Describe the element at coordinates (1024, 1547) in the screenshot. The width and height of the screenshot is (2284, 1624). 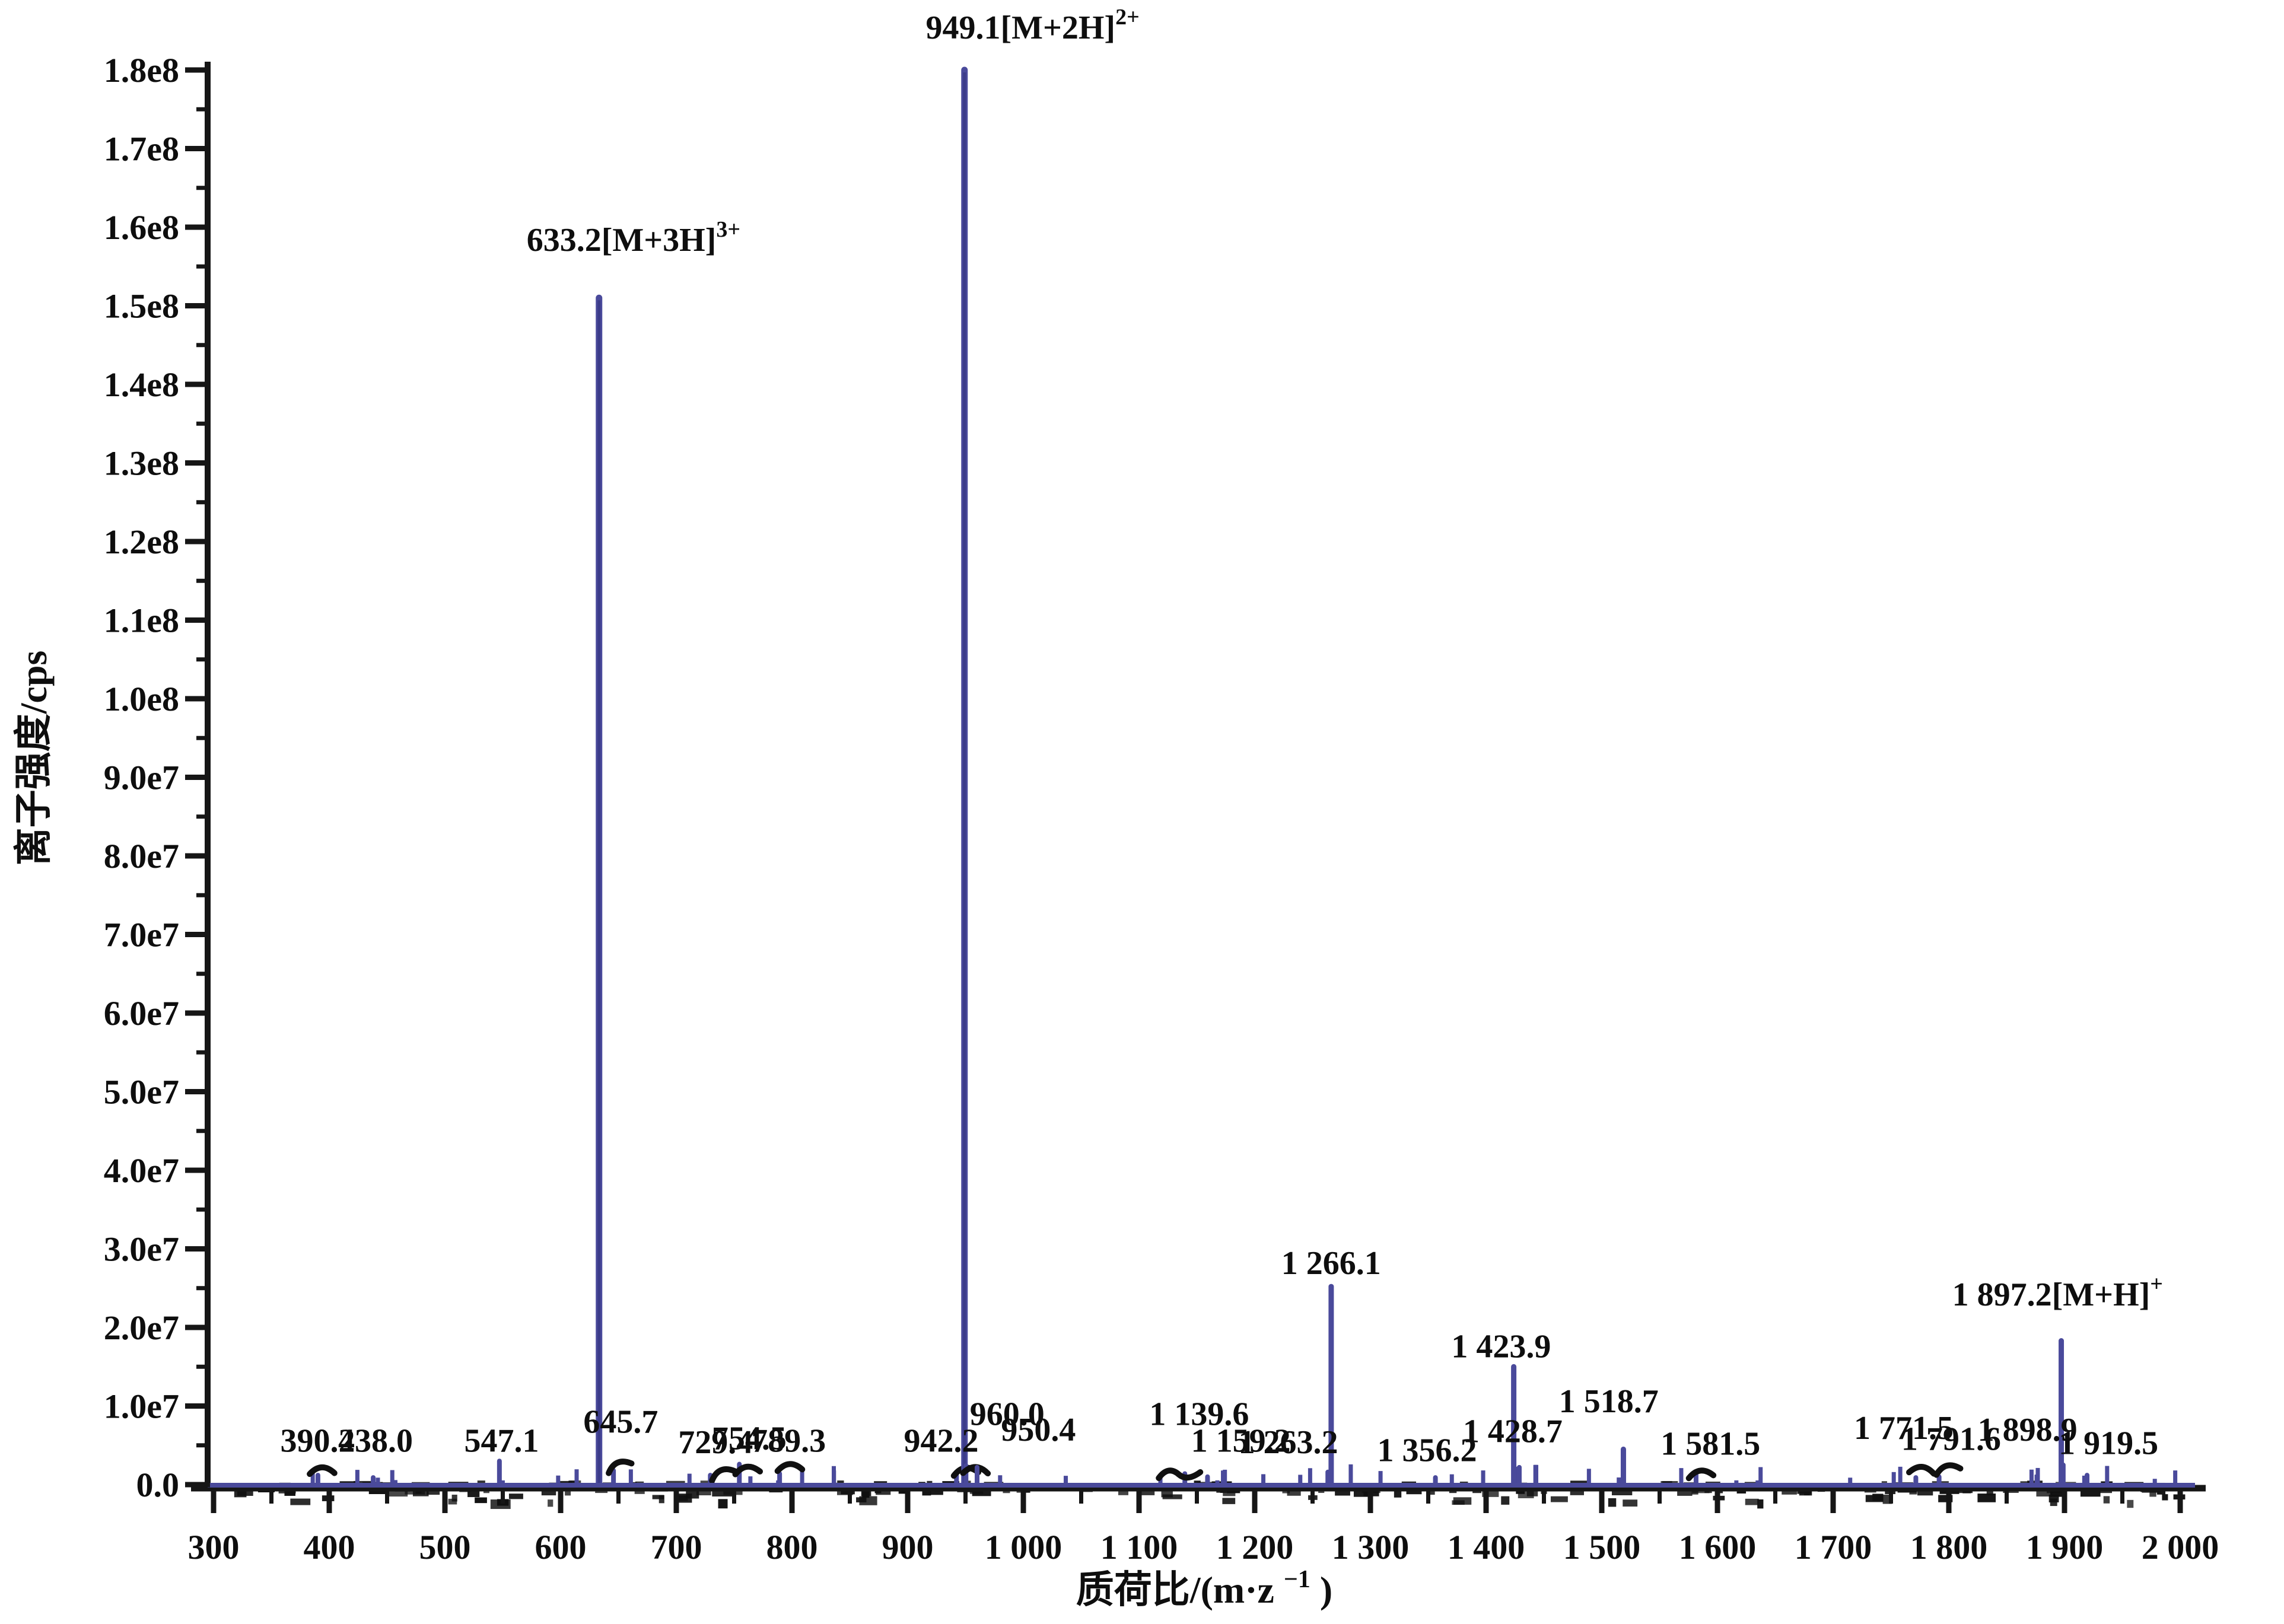
I see `x-tick-label: 1 000` at that location.